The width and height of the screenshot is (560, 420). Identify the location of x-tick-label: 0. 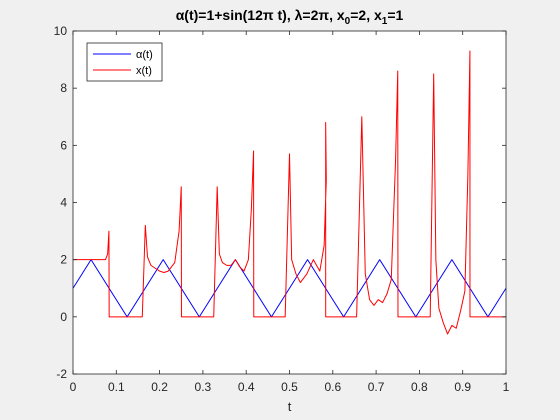
(73, 387).